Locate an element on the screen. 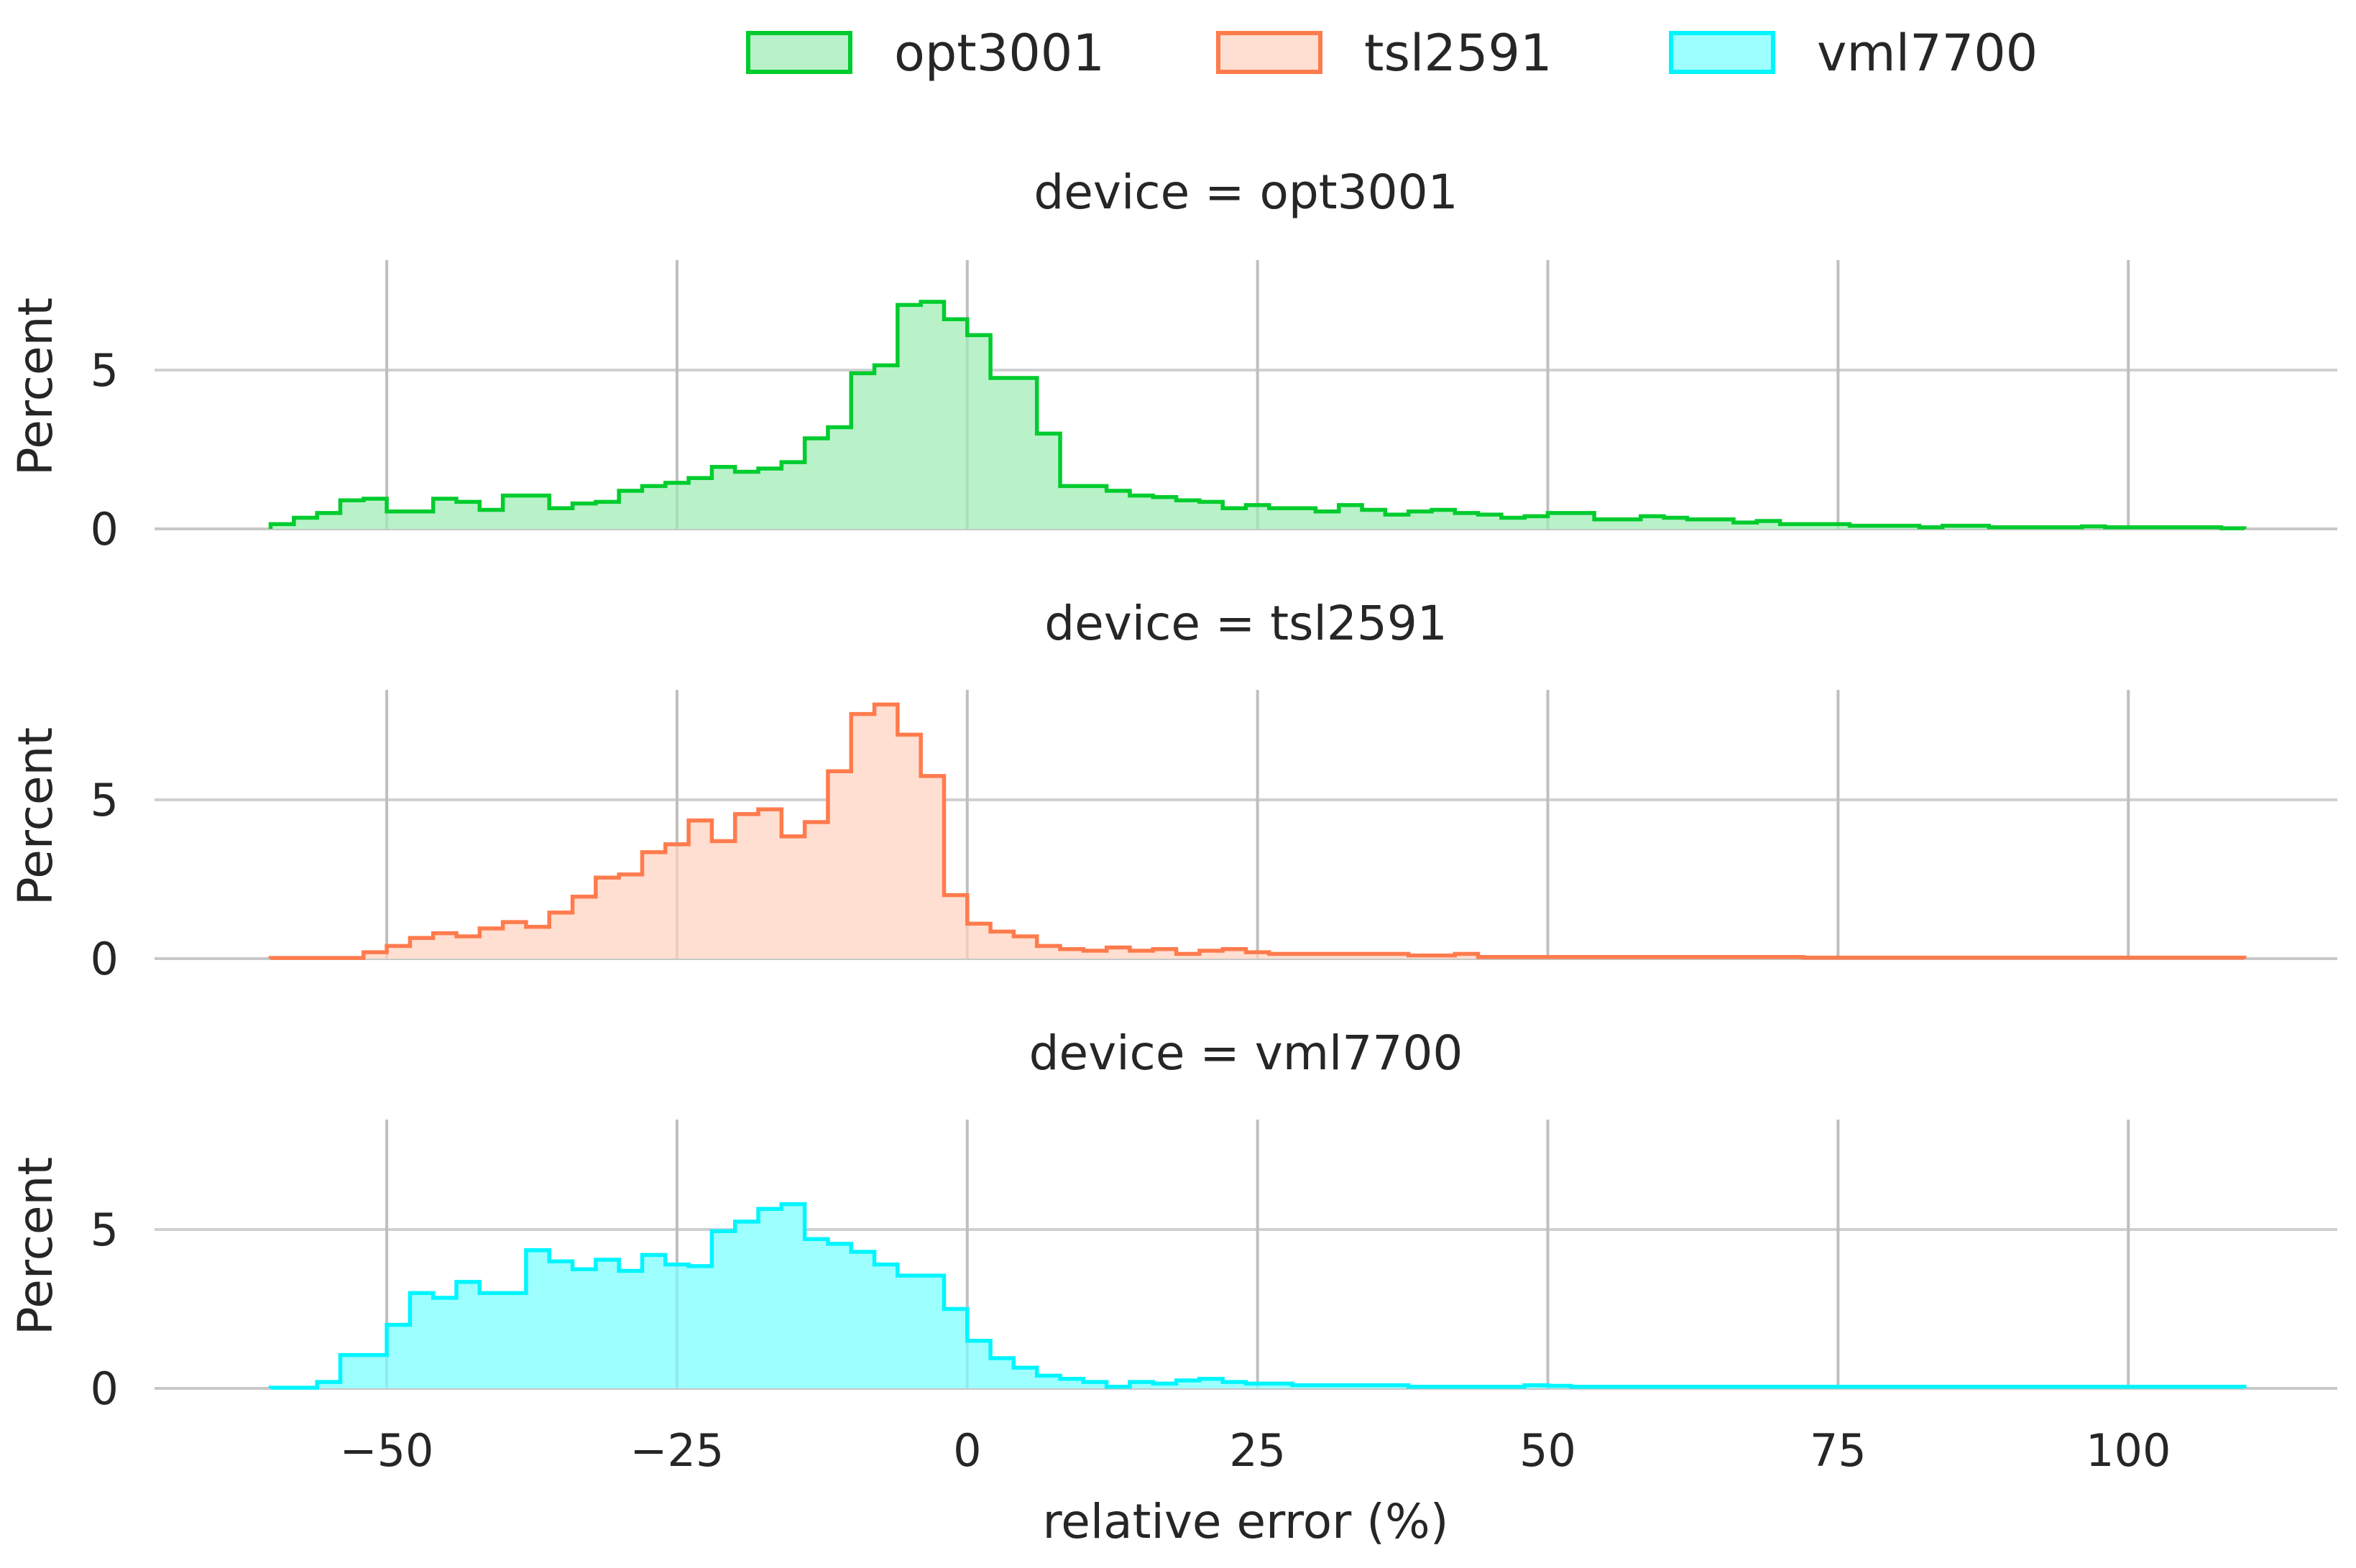 The image size is (2356, 1568). legend-item-tsl2591: tsl2591 is located at coordinates (1384, 53).